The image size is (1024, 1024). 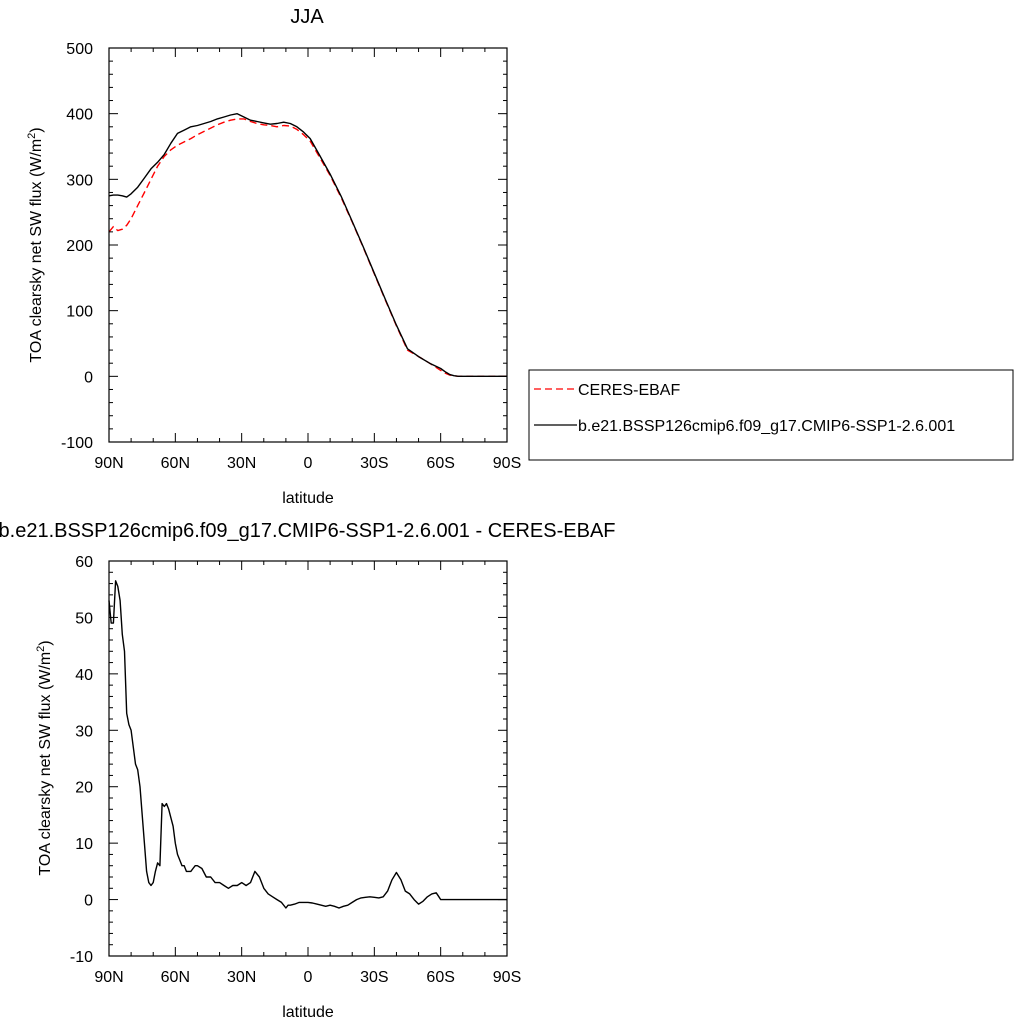 I want to click on bottom-x-tick-label: 0, so click(x=308, y=977).